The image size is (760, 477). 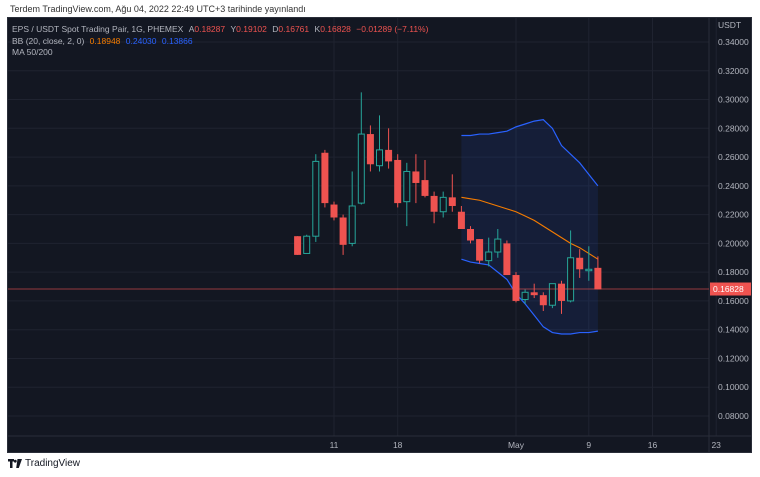 I want to click on y-tick-label: 0.32000, so click(x=733, y=71).